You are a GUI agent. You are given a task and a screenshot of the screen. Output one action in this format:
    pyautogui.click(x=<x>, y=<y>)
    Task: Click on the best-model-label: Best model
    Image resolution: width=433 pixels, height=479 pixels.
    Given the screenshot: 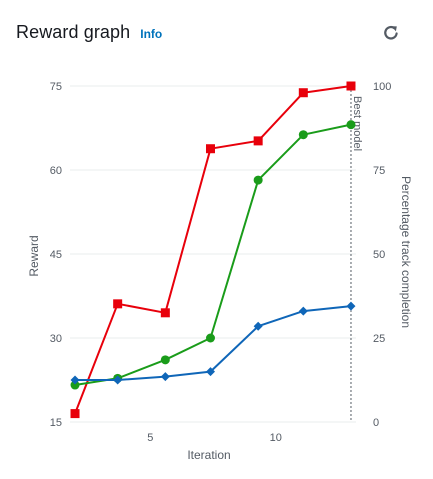 What is the action you would take?
    pyautogui.click(x=357, y=123)
    